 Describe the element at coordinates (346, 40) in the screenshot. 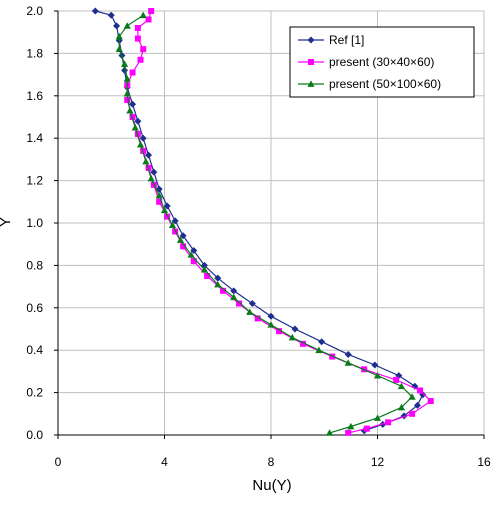

I see `legend-label: Ref [1]` at that location.